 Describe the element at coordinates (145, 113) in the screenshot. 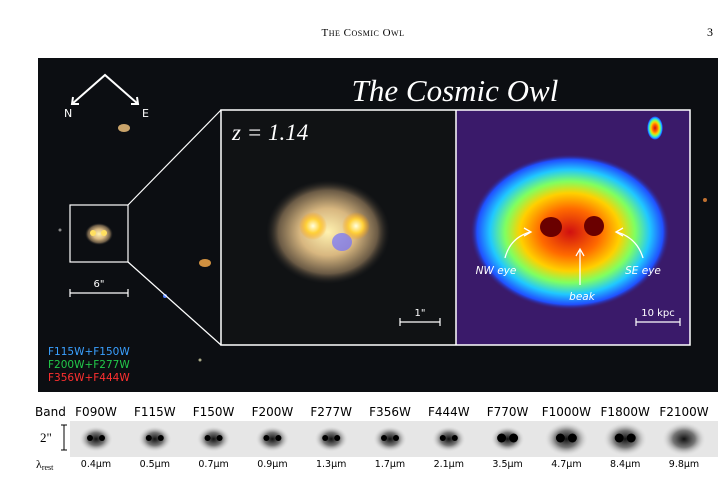

I see `compass-east: E` at that location.